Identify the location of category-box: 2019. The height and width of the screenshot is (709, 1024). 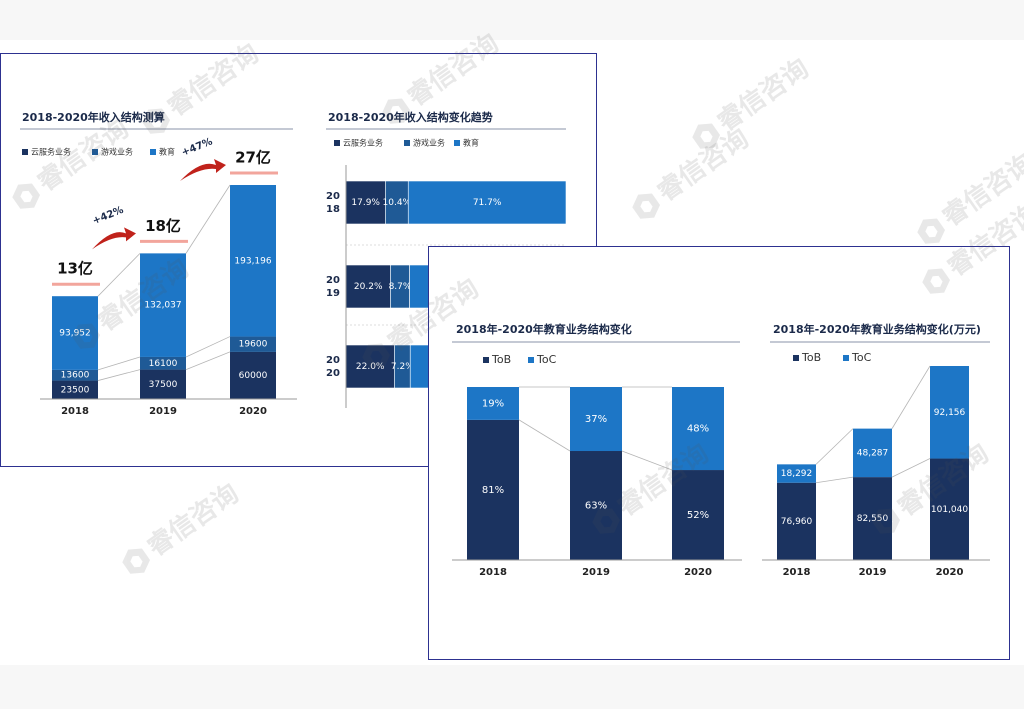
(333, 286).